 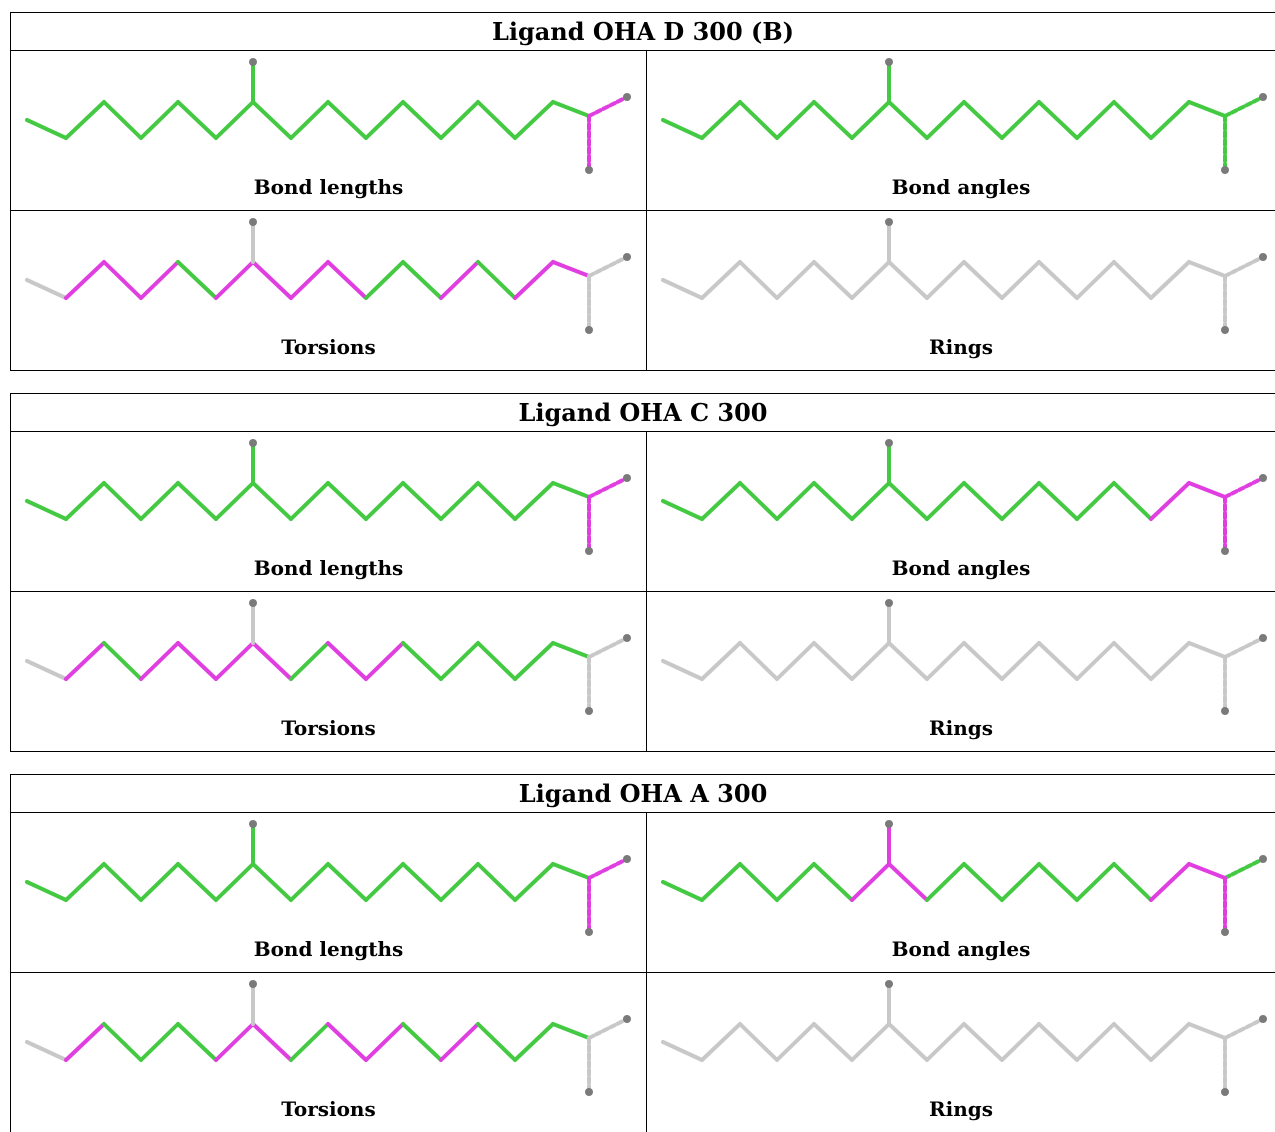 I want to click on panel-caption: Rings, so click(x=960, y=1109).